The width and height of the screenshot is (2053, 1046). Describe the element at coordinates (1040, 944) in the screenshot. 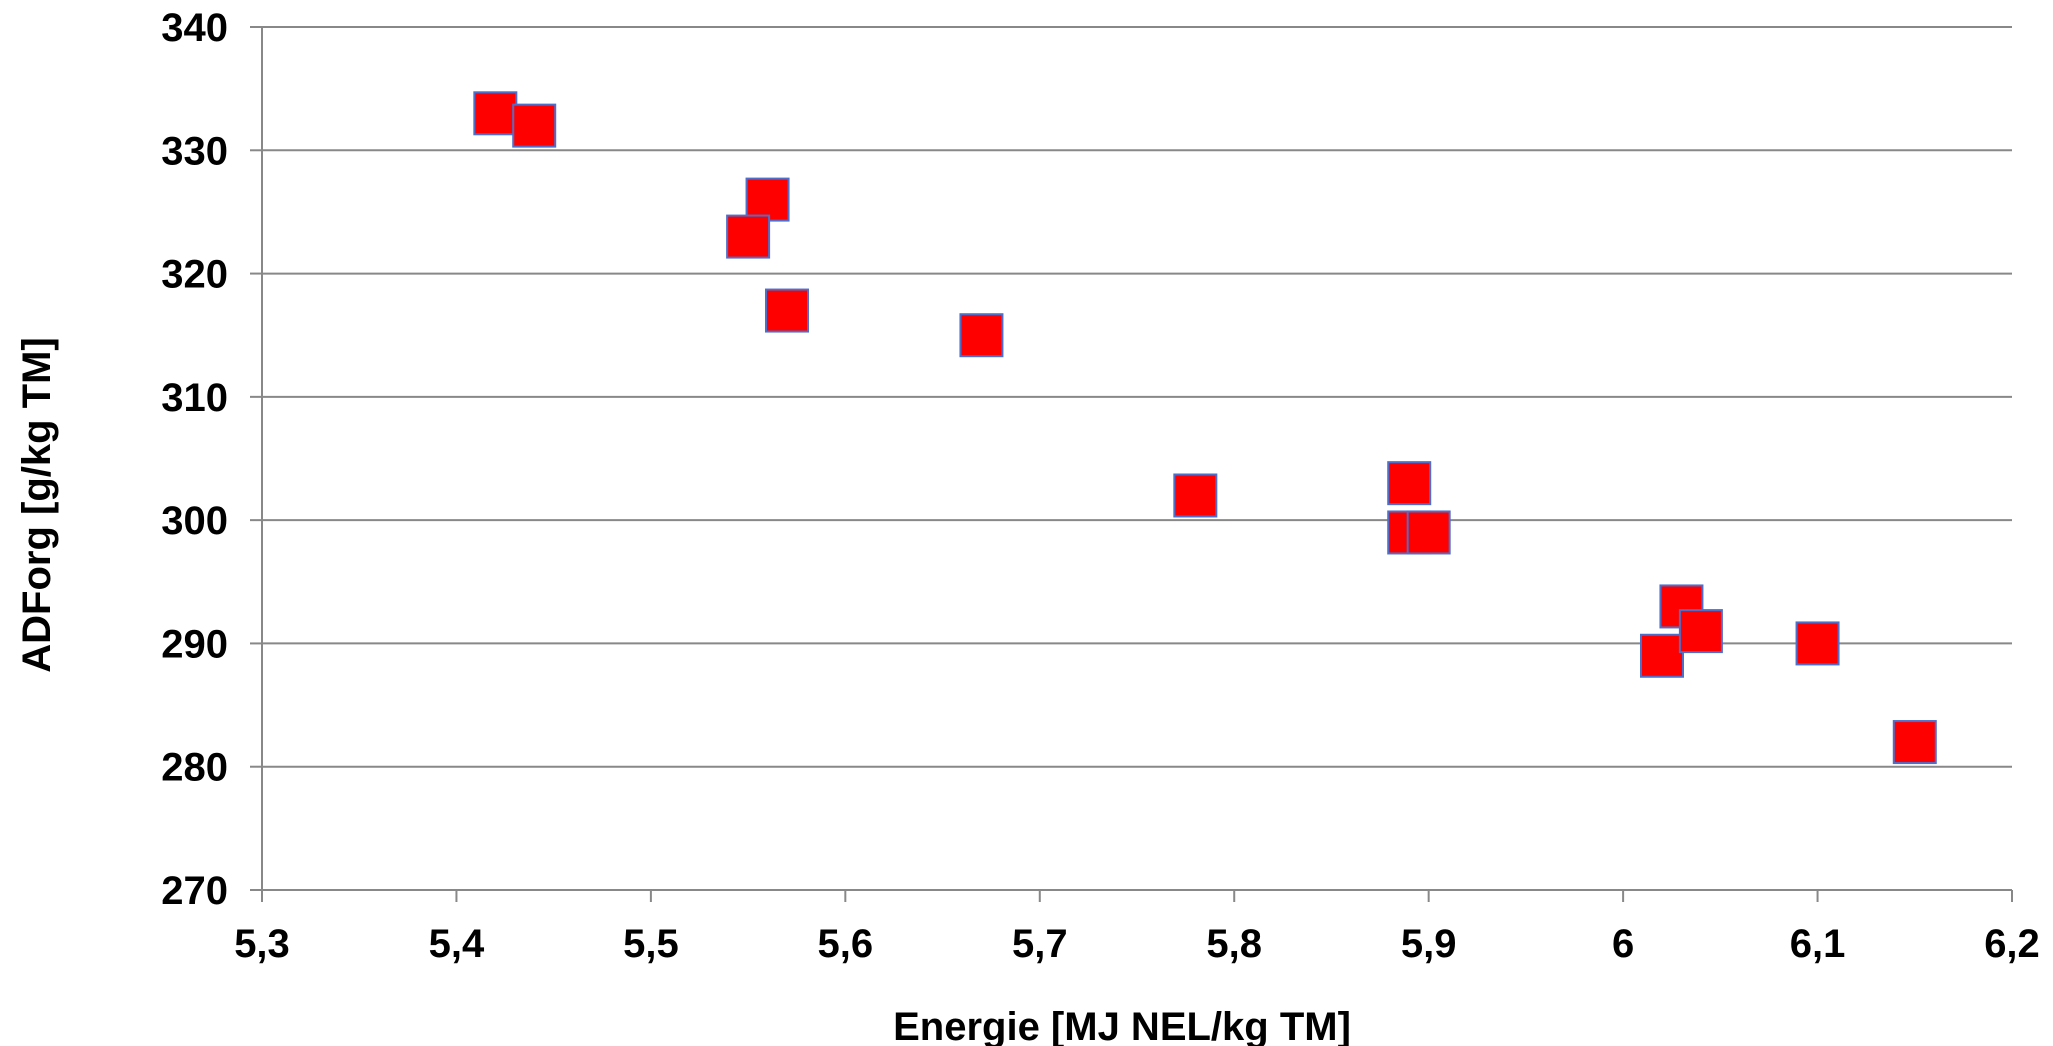

I see `x-tick-label-5,7: 5,7` at that location.